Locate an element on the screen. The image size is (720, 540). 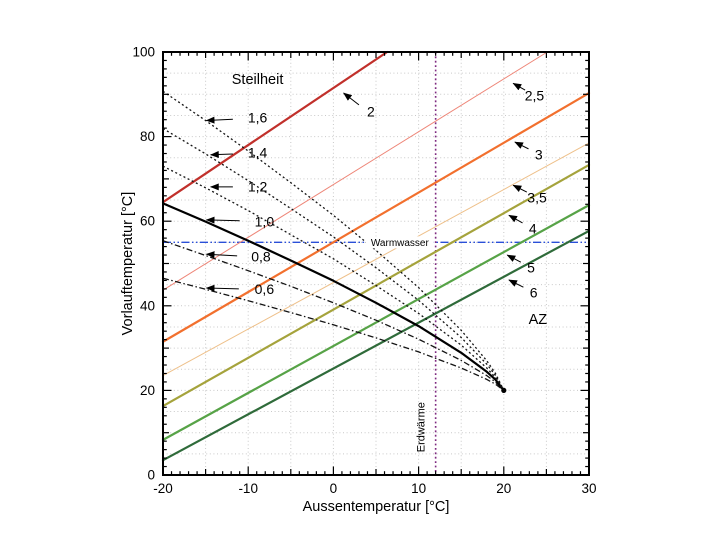
x-tick-label: 20 is located at coordinates (503, 488).